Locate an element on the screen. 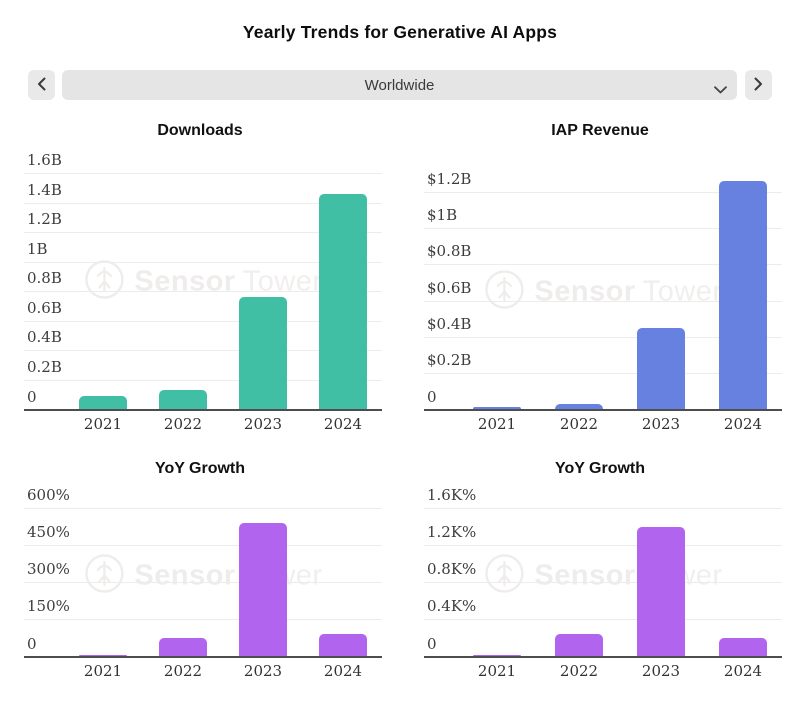 The image size is (800, 709). previous-region-button is located at coordinates (41, 85).